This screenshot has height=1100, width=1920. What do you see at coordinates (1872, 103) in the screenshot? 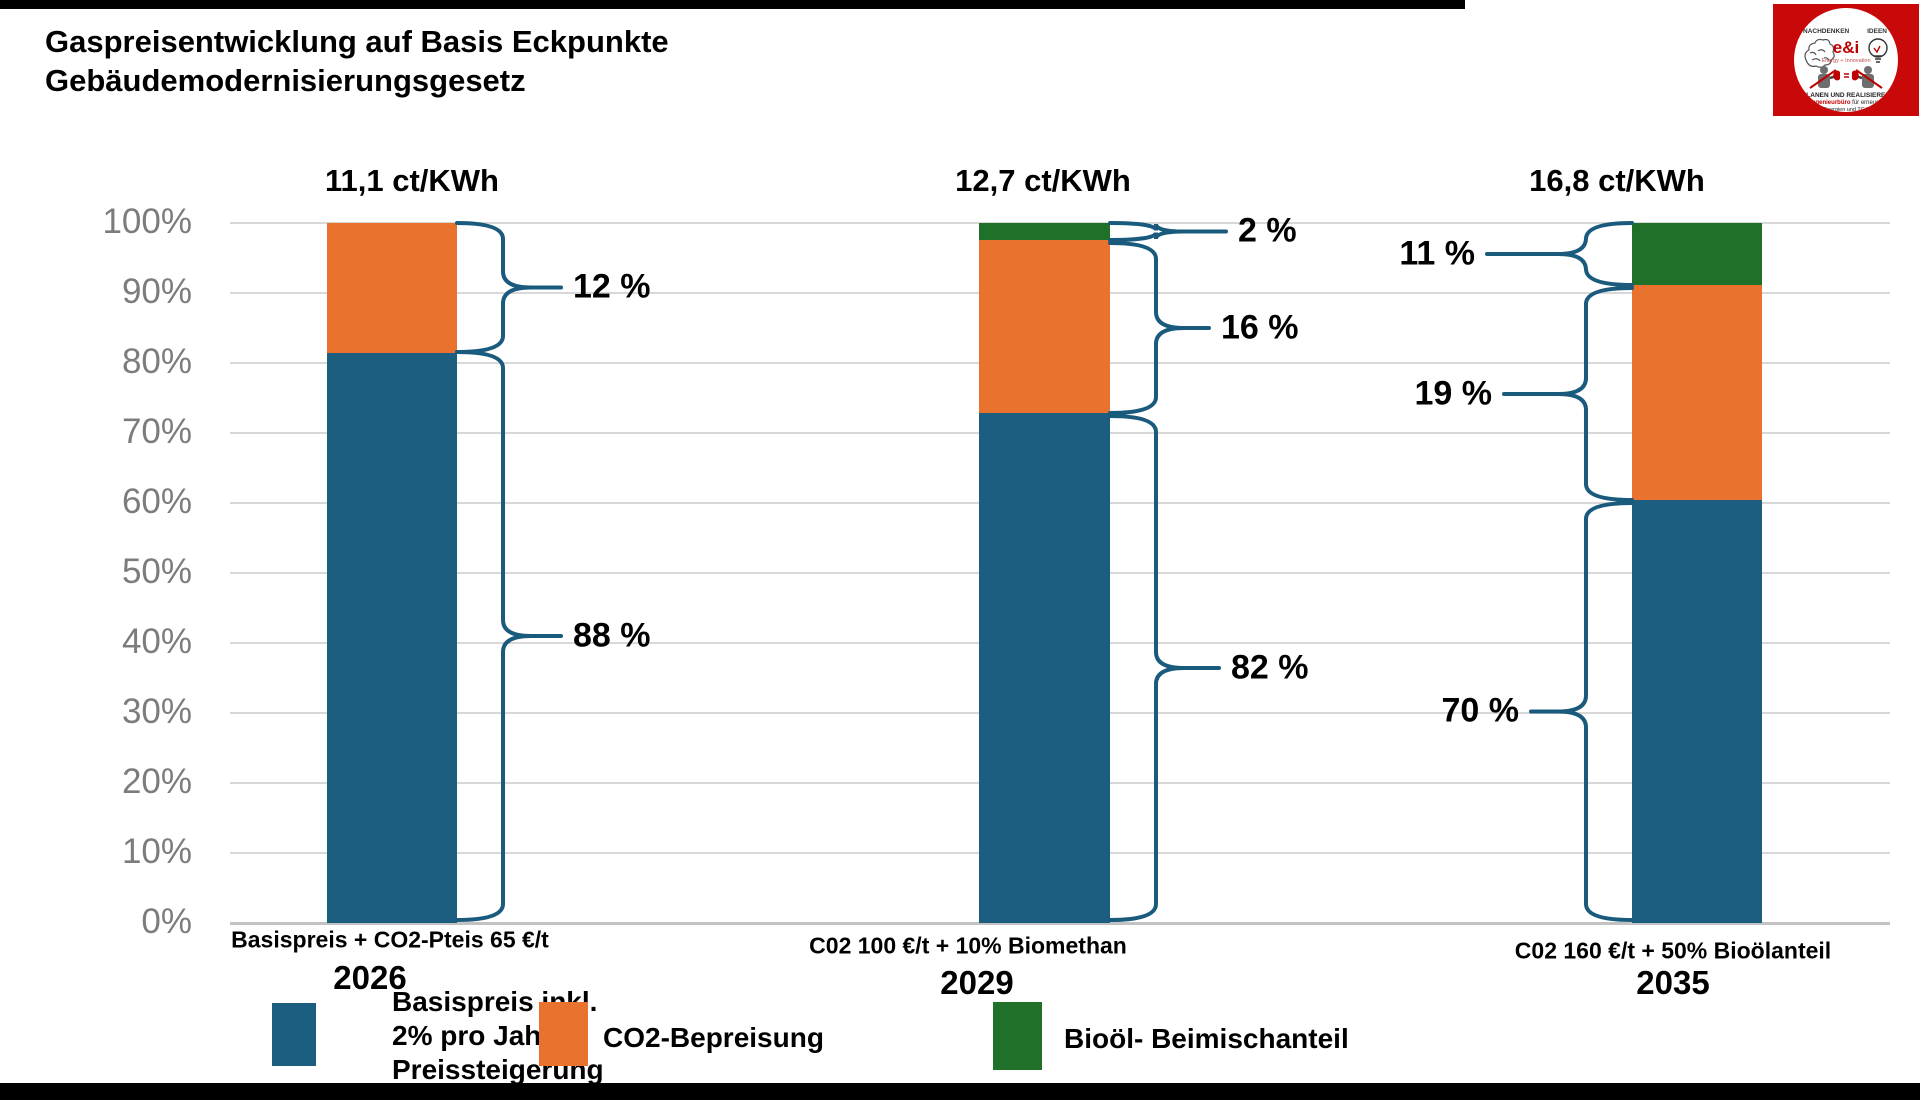
I see `logo-company-suffix: für erneuerbare` at bounding box center [1872, 103].